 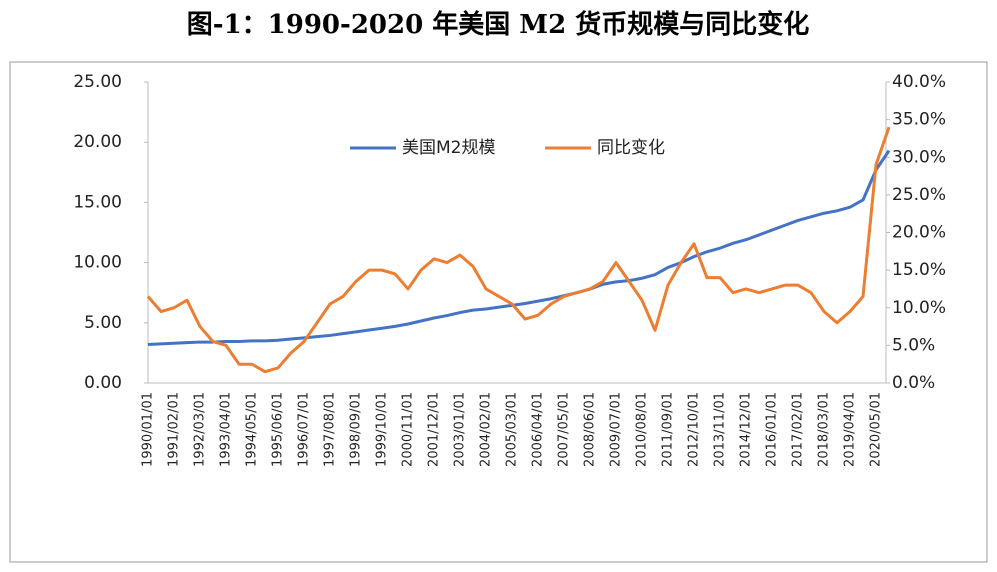 I want to click on x-tick-label: 2005/03/01, so click(x=512, y=429).